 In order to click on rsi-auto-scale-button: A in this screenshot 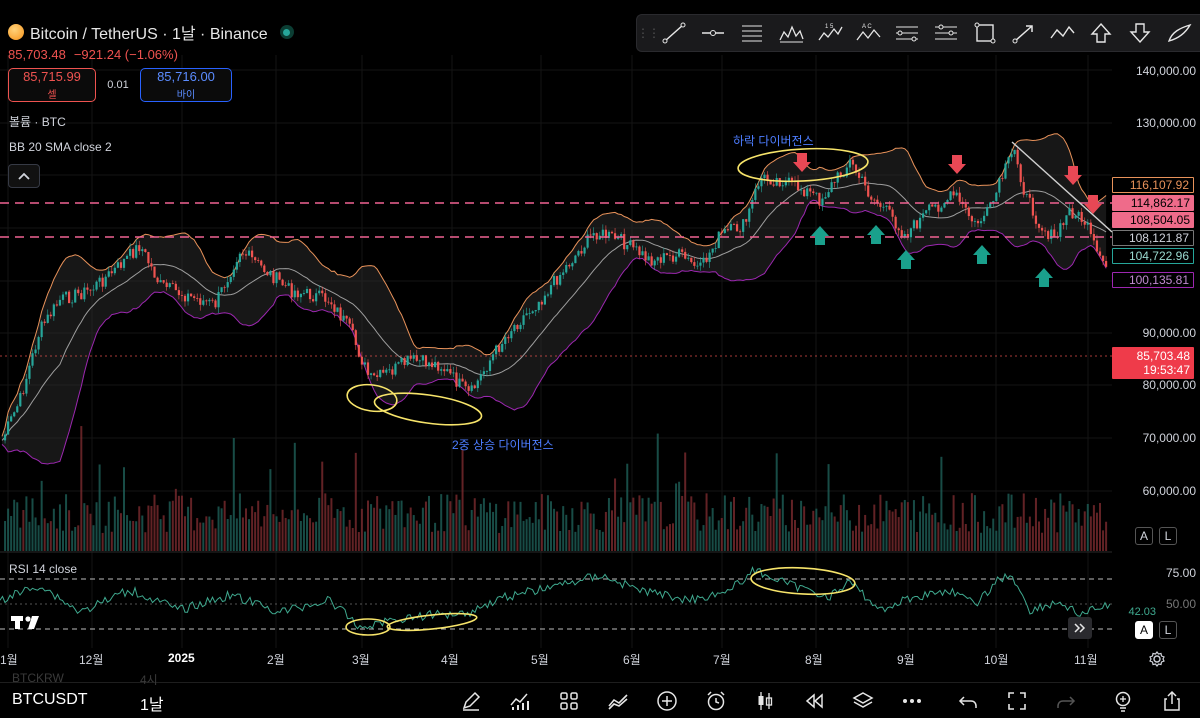, I will do `click(1144, 630)`.